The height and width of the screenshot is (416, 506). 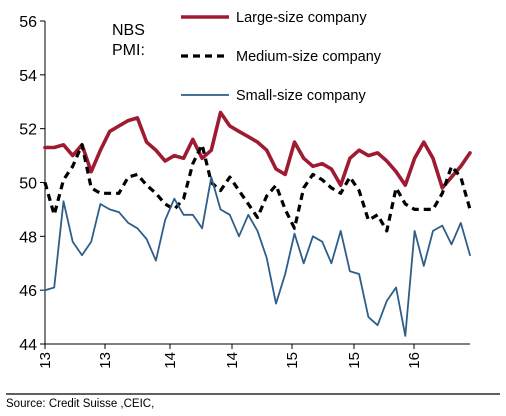 What do you see at coordinates (80, 404) in the screenshot?
I see `source-note: Source: Credit Suisse ,CEIC,` at bounding box center [80, 404].